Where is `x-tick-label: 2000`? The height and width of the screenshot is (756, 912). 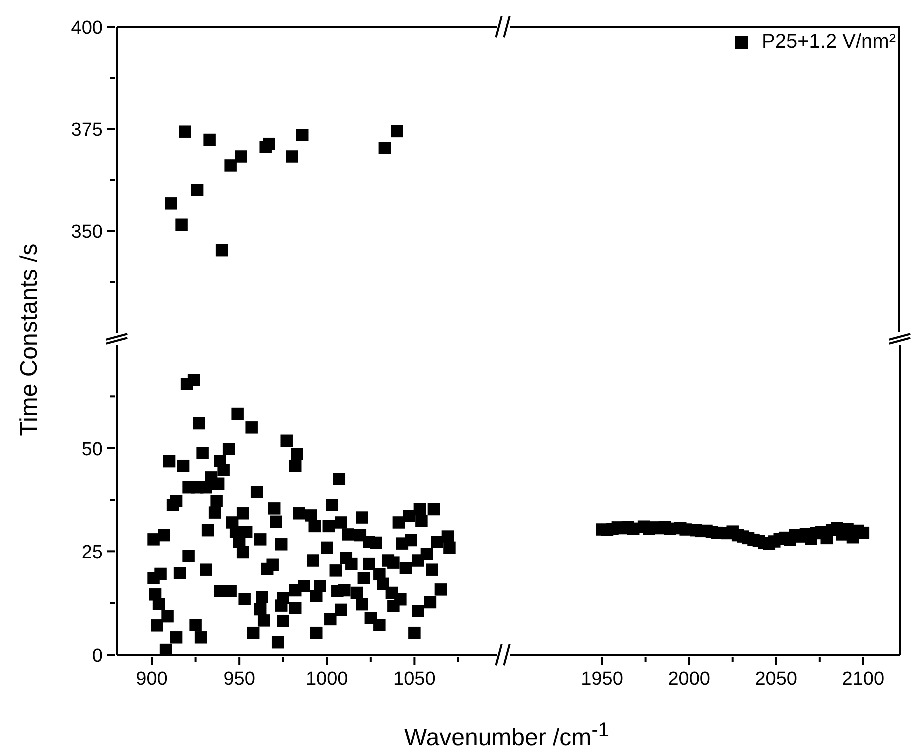
x-tick-label: 2000 is located at coordinates (689, 679).